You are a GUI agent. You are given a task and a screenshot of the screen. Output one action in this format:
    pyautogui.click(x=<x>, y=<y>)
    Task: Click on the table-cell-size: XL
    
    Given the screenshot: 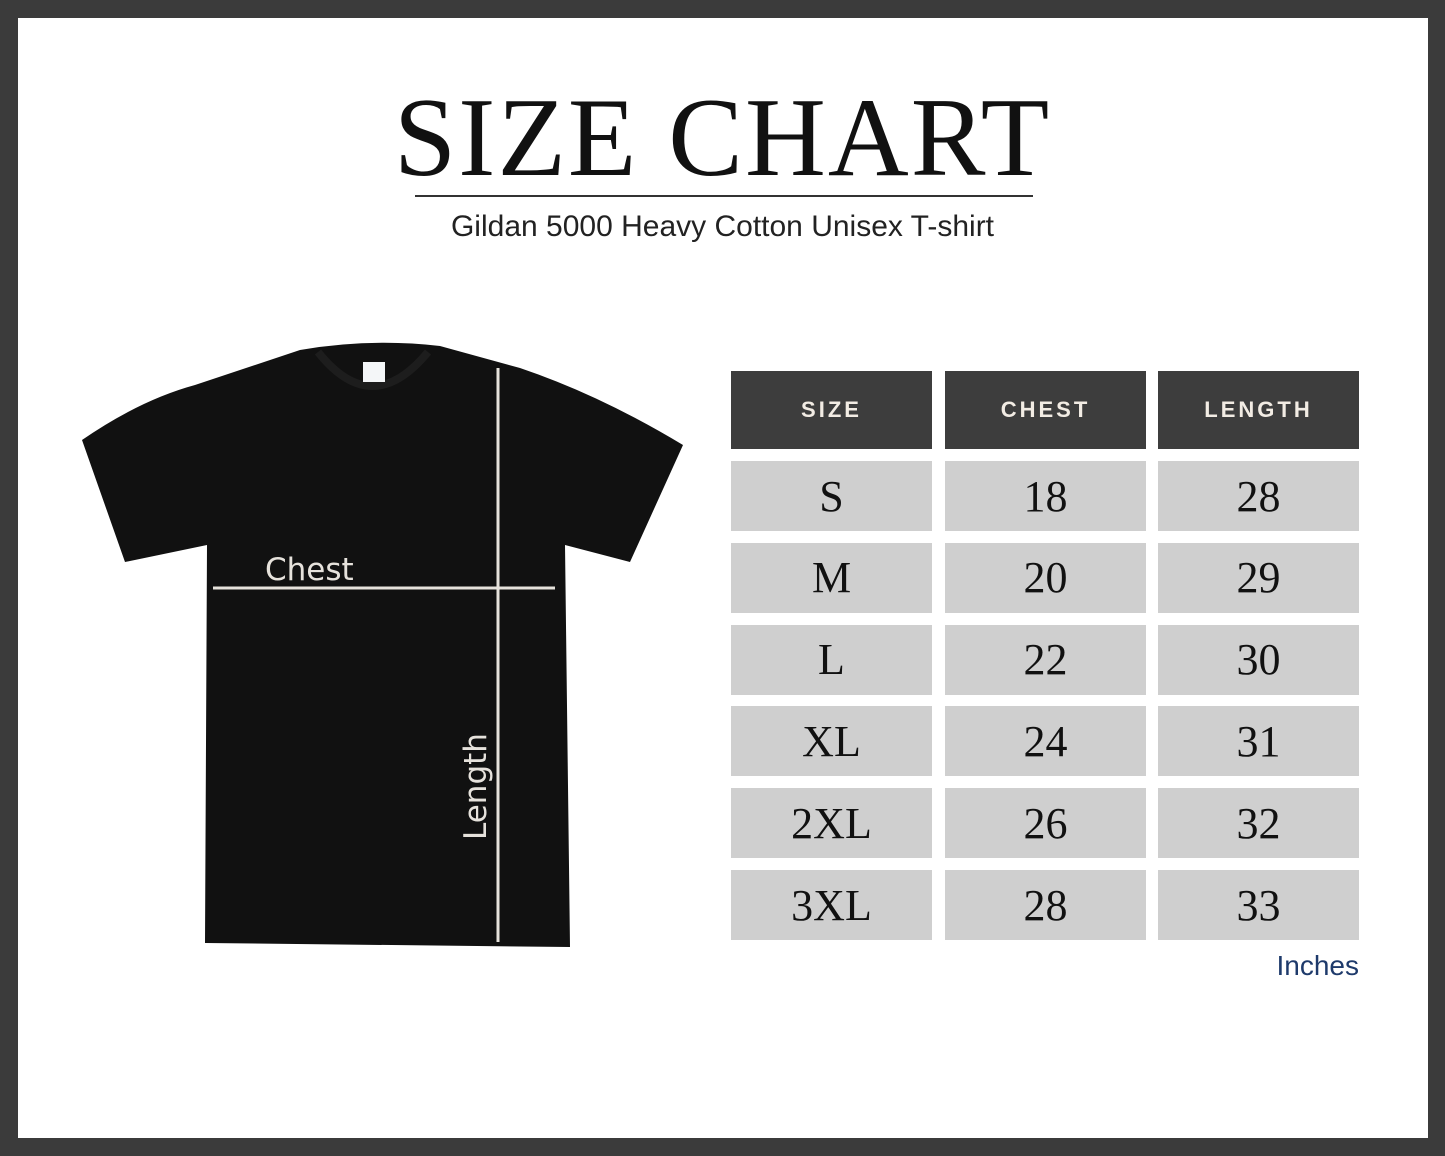 What is the action you would take?
    pyautogui.click(x=831, y=741)
    